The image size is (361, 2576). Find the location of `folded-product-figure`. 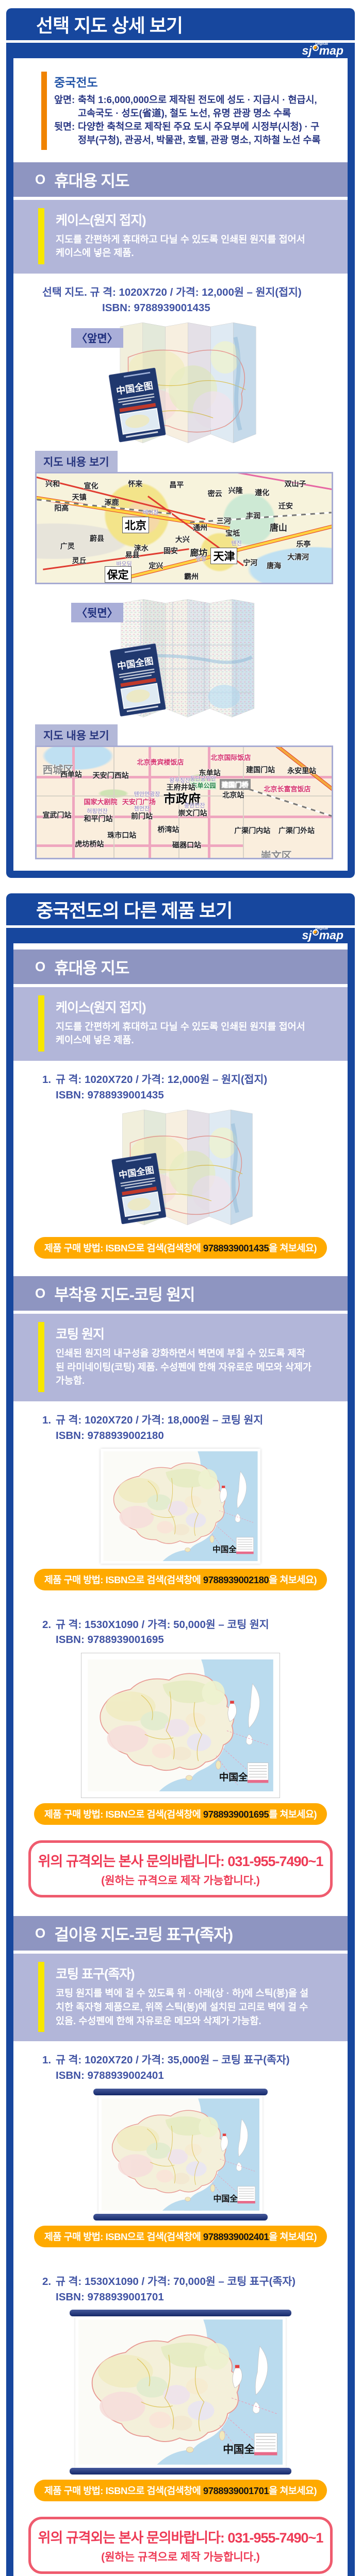

folded-product-figure is located at coordinates (180, 1170).